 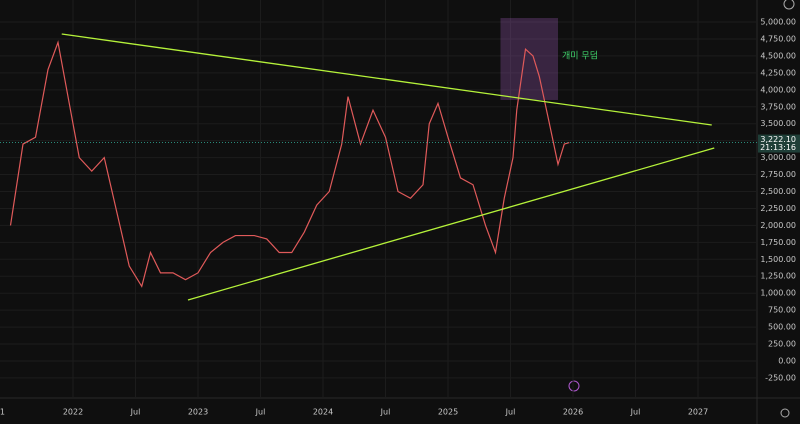 What do you see at coordinates (574, 386) in the screenshot?
I see `event-marker` at bounding box center [574, 386].